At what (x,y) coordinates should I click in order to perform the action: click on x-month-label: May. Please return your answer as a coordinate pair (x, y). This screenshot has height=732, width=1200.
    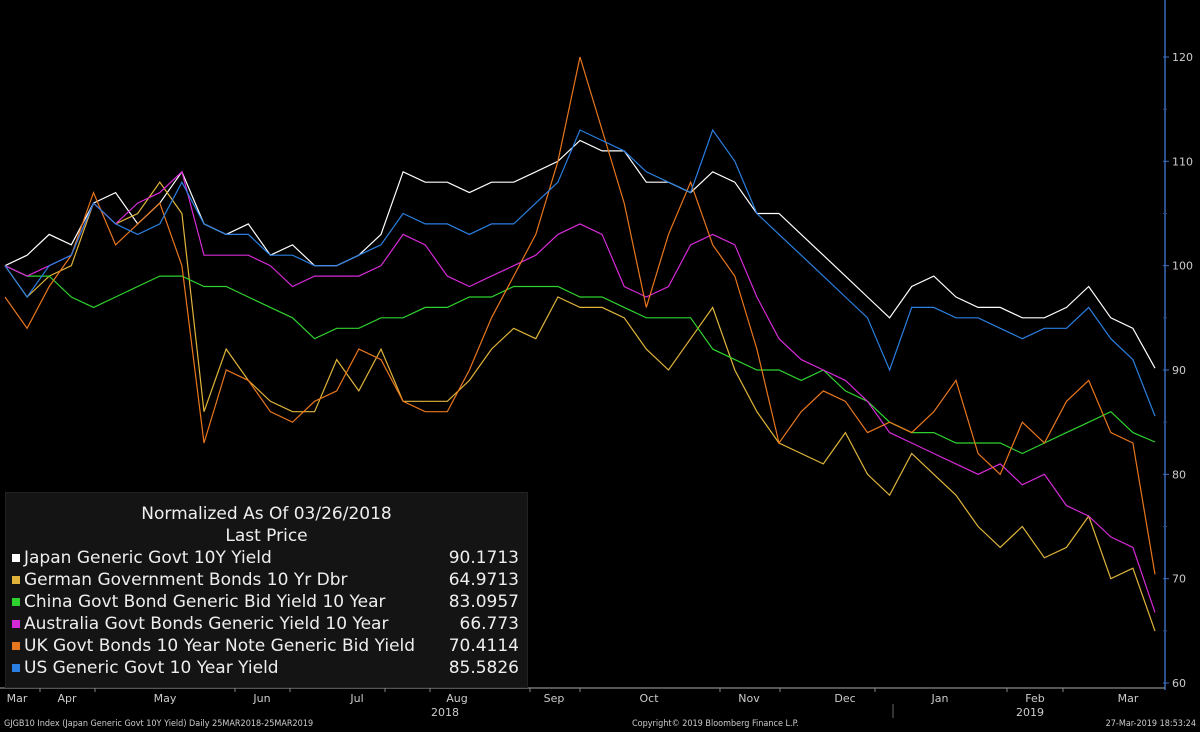
    Looking at the image, I should click on (165, 698).